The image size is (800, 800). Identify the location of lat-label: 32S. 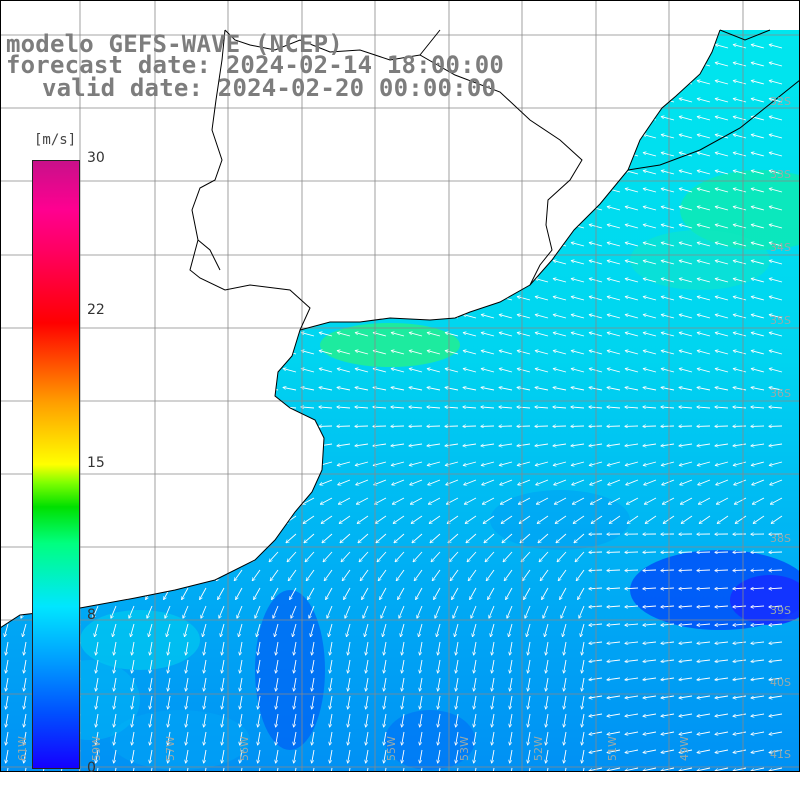
(780, 101).